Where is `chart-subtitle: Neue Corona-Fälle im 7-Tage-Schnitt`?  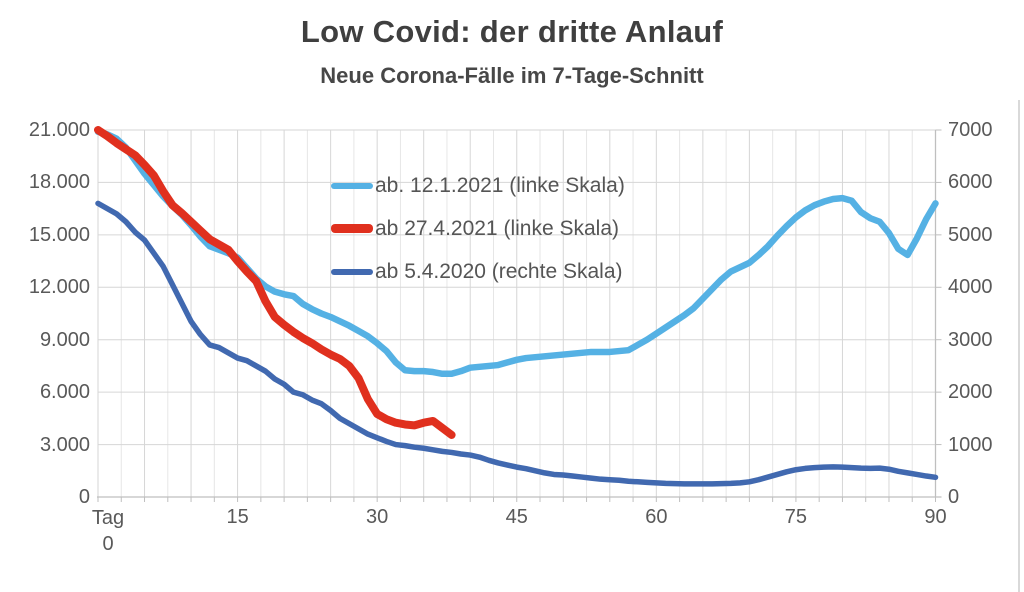
chart-subtitle: Neue Corona-Fälle im 7-Tage-Schnitt is located at coordinates (512, 75).